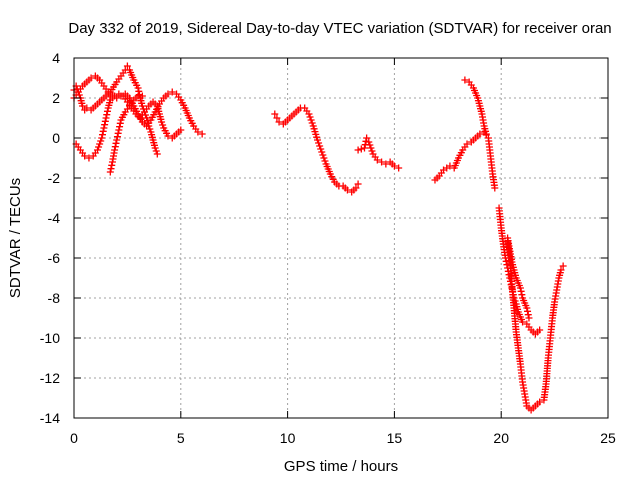 This screenshot has height=480, width=640. What do you see at coordinates (50, 338) in the screenshot?
I see `y-tick-label: -10` at bounding box center [50, 338].